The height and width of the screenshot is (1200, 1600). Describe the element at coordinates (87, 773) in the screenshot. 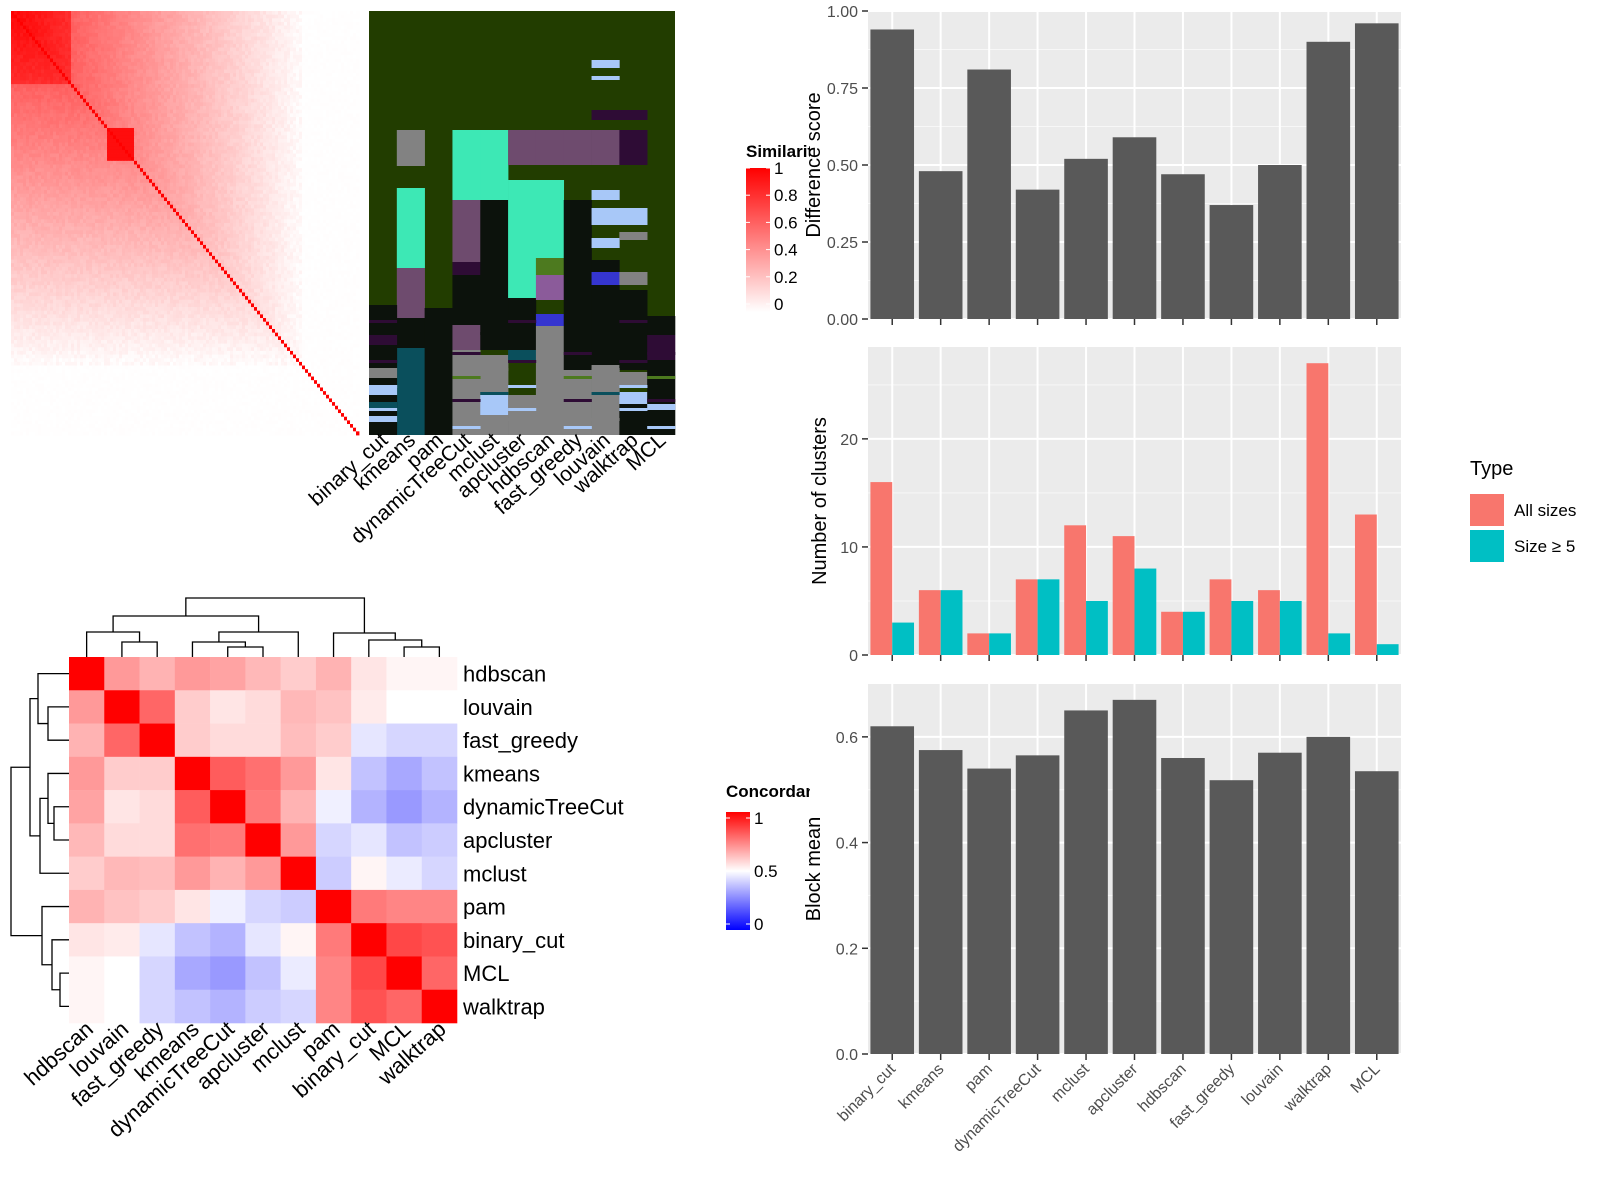

I see `concordance-cell-kmeans-hdbscan` at that location.